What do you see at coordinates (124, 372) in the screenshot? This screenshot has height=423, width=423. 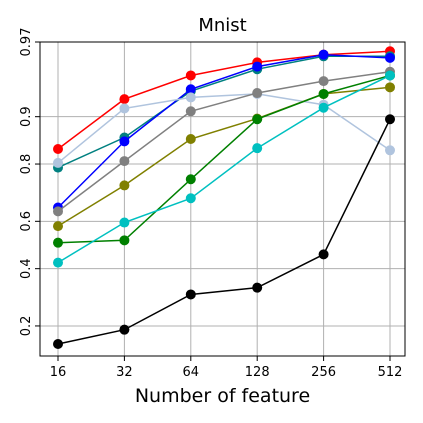 I see `x-tick-label: 32` at bounding box center [124, 372].